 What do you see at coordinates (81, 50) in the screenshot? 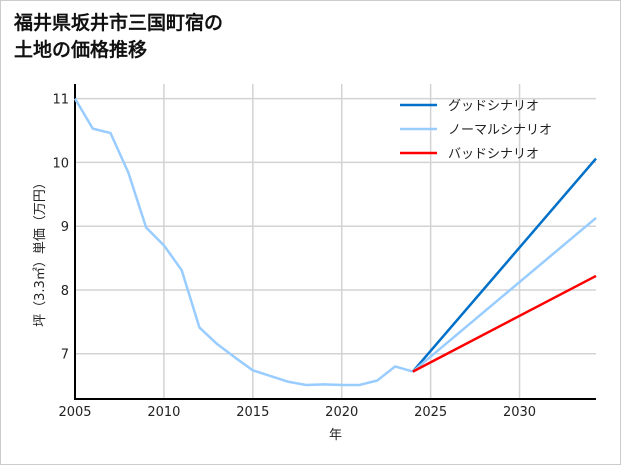
I see `chart-title-line2: 土地の価格推移` at bounding box center [81, 50].